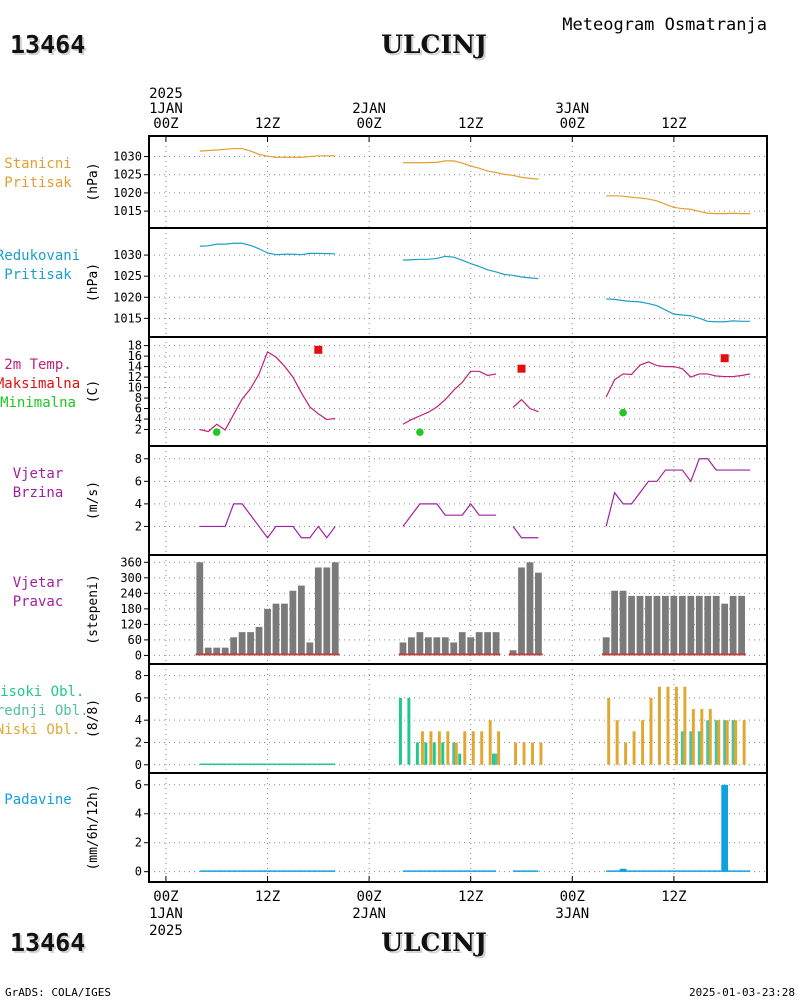 Image resolution: width=800 pixels, height=1000 pixels. What do you see at coordinates (127, 297) in the screenshot?
I see `y-tick-label: 1020` at bounding box center [127, 297].